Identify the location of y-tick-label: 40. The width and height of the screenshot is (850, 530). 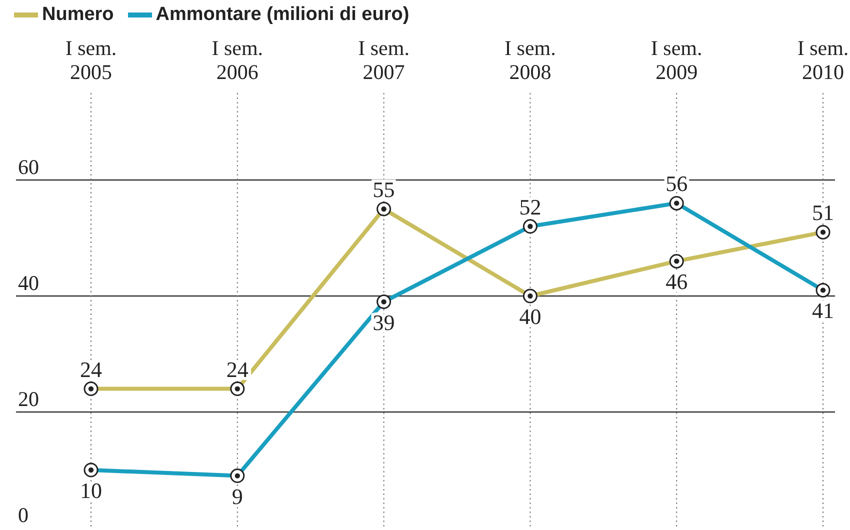
(28, 283).